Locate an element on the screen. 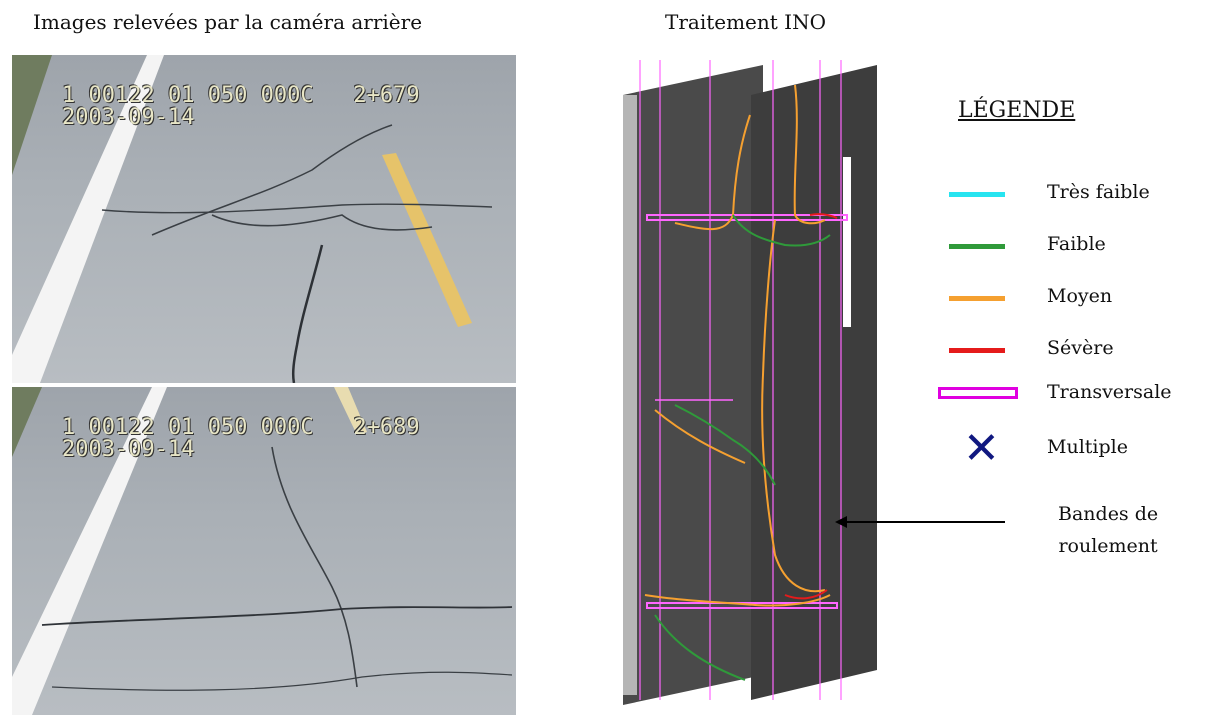  ino-processing-title: Traitement INO is located at coordinates (745, 22).